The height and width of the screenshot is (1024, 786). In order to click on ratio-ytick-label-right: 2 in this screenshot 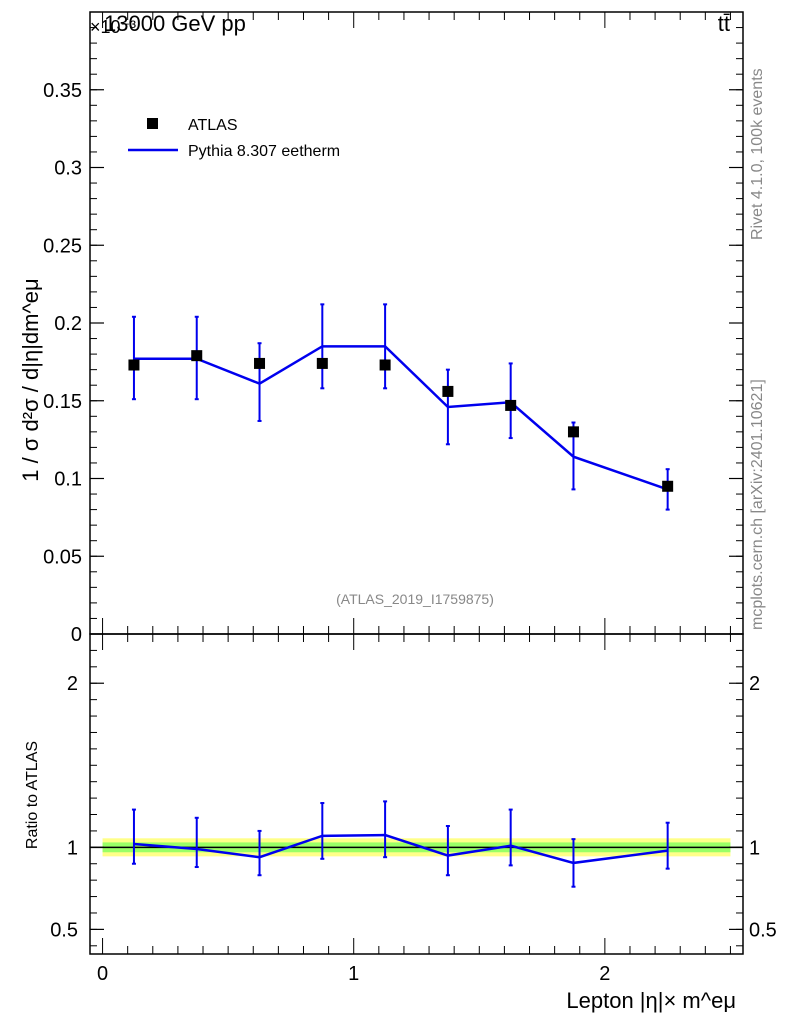, I will do `click(754, 684)`.